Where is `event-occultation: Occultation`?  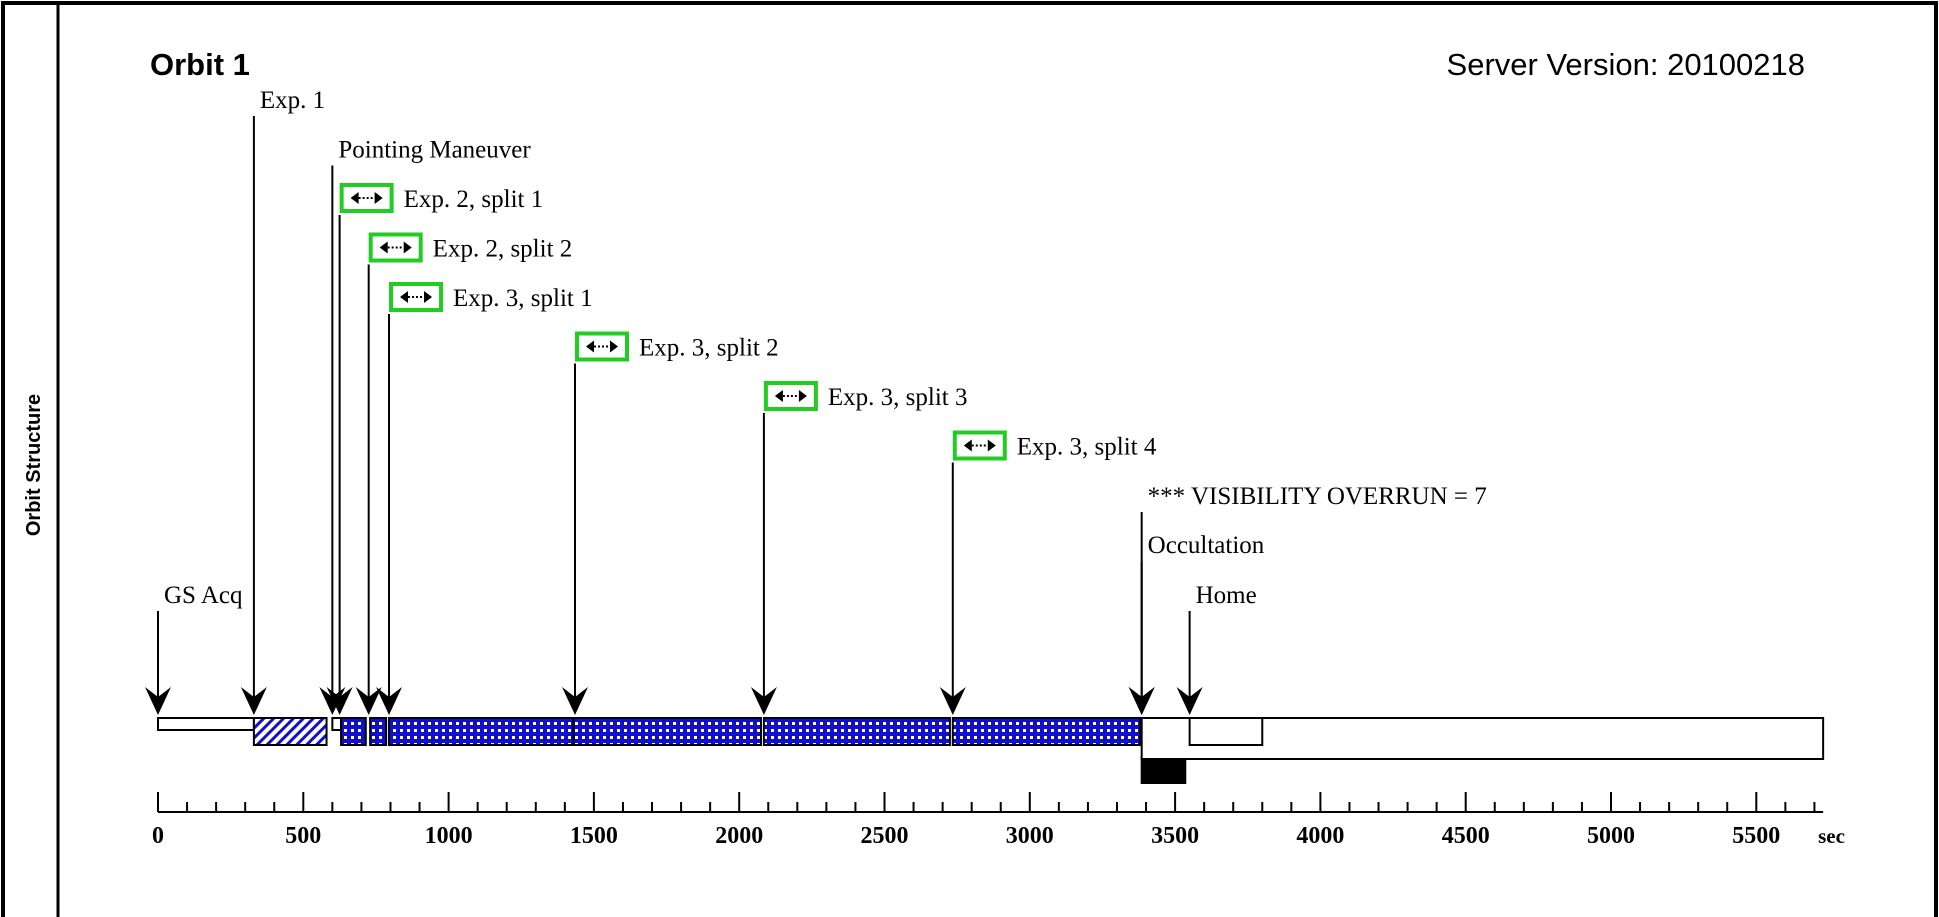
event-occultation: Occultation is located at coordinates (1196, 623).